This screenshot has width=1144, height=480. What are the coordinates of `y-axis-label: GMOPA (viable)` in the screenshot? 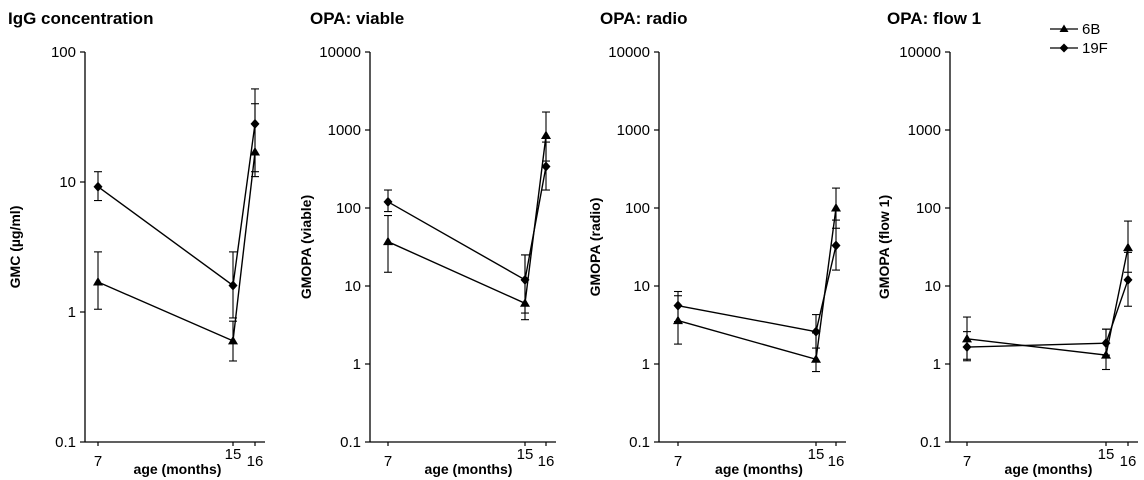 It's located at (306, 247).